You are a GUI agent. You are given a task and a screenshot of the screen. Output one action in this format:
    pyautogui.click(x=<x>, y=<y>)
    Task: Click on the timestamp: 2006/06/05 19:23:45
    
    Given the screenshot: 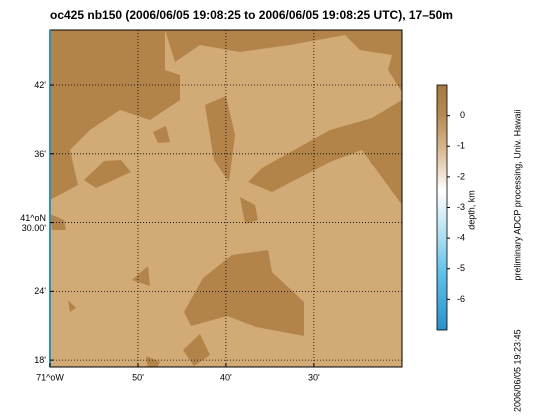 What is the action you would take?
    pyautogui.click(x=517, y=370)
    